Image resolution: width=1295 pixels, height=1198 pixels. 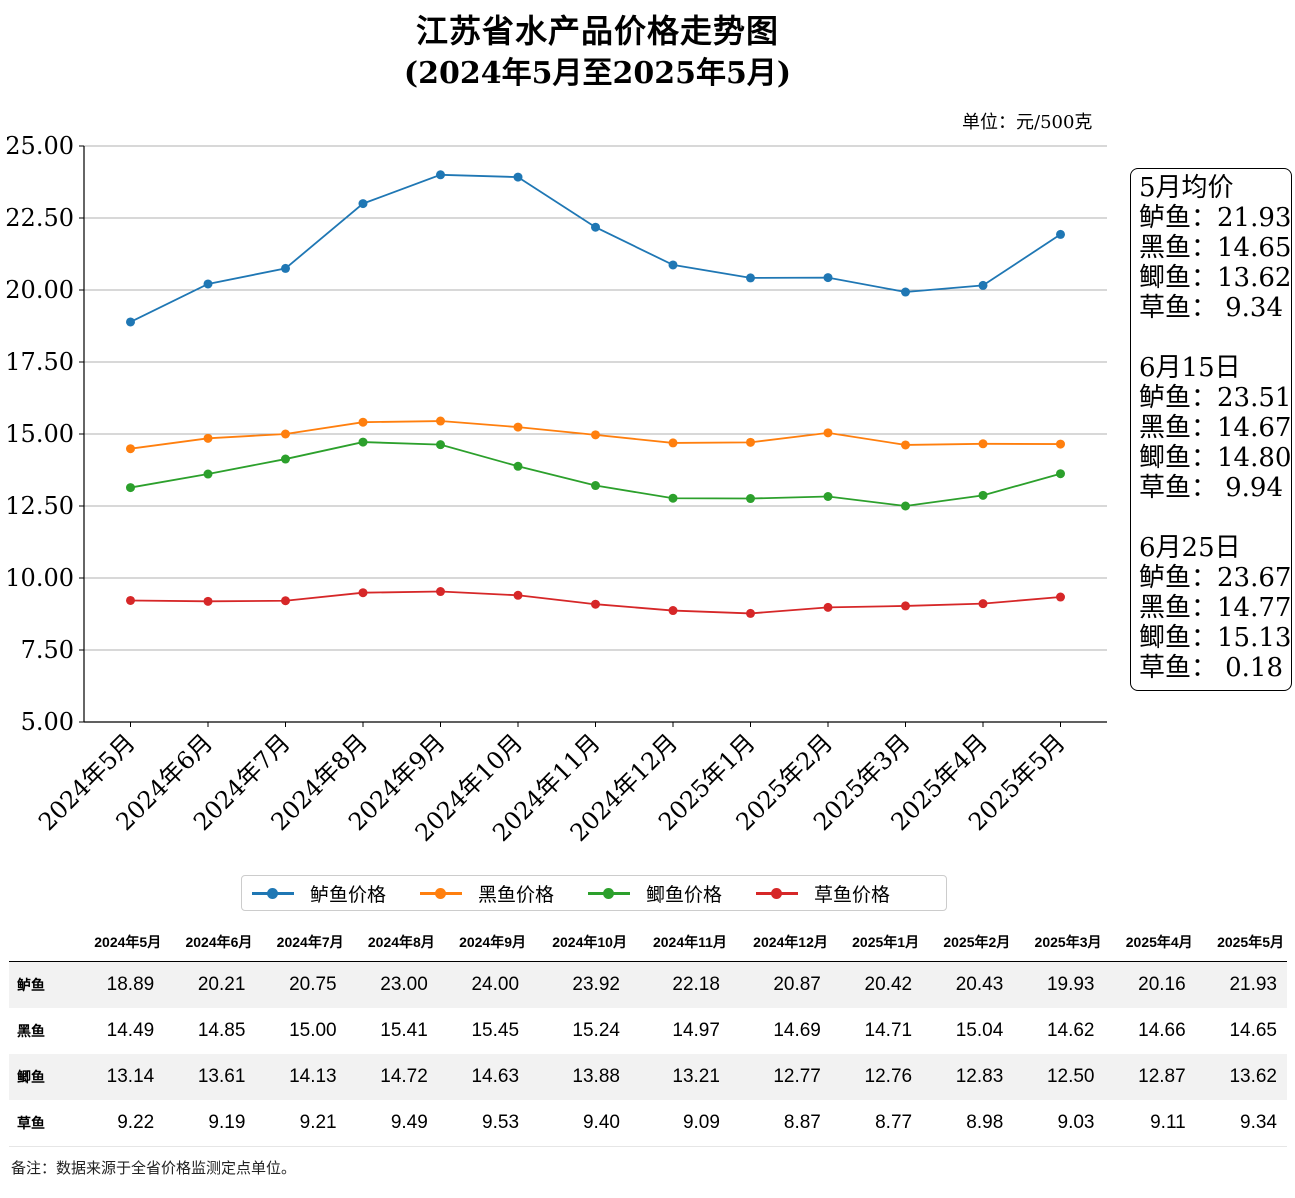 I want to click on summary-price-value: 9.94, so click(x=1254, y=488).